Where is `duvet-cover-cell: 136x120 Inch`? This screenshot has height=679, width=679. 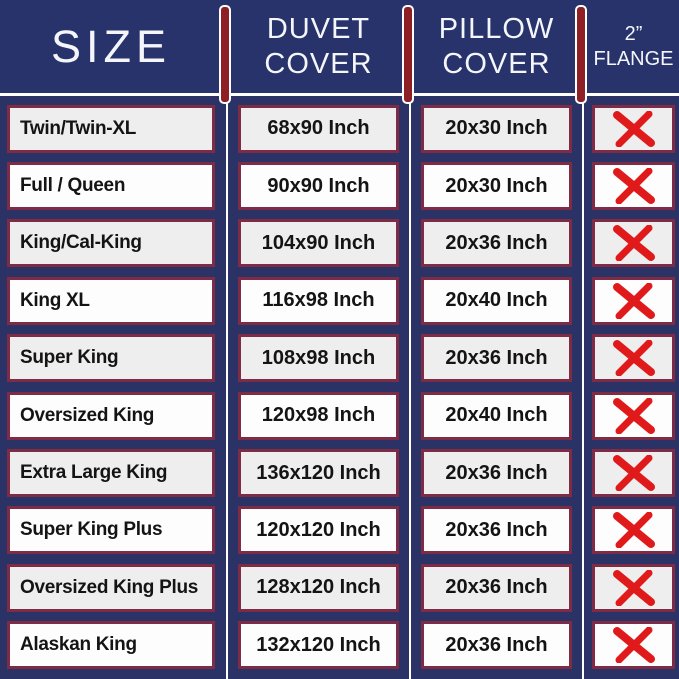 duvet-cover-cell: 136x120 Inch is located at coordinates (318, 473).